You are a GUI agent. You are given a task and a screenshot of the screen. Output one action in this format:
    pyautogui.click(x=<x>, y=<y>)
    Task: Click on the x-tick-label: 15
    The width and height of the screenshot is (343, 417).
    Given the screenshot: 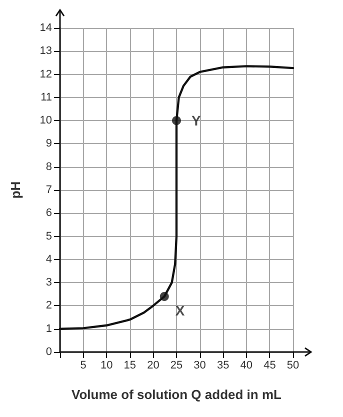 What is the action you would take?
    pyautogui.click(x=130, y=366)
    